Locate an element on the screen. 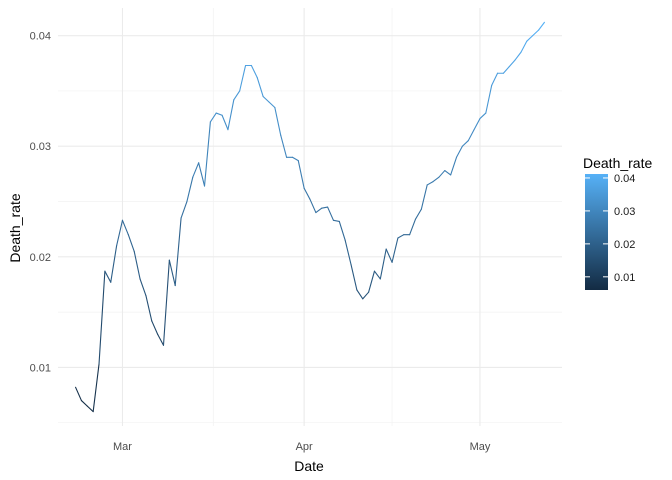 The height and width of the screenshot is (480, 672). y-axis-title: Death_rate is located at coordinates (15, 227).